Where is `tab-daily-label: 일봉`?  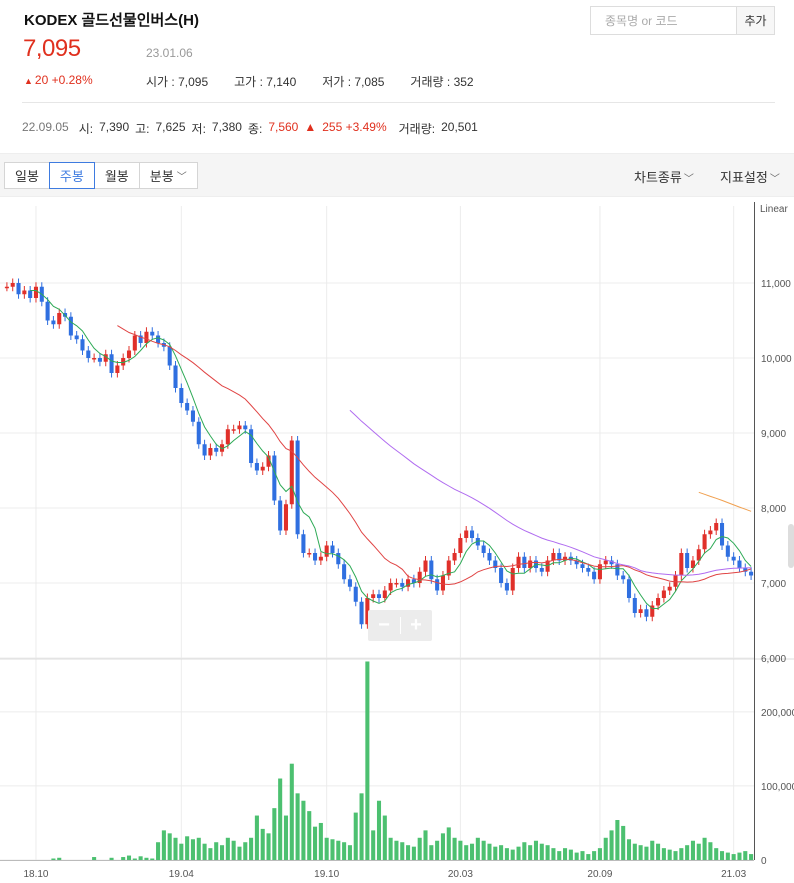
tab-daily-label: 일봉 is located at coordinates (27, 176).